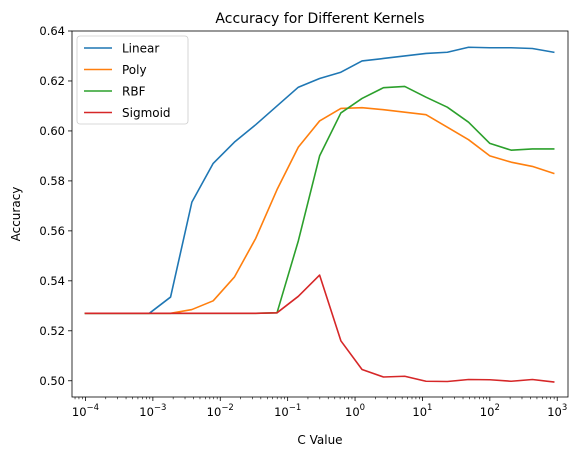  What do you see at coordinates (319, 440) in the screenshot?
I see `x-axis-label: C Value` at bounding box center [319, 440].